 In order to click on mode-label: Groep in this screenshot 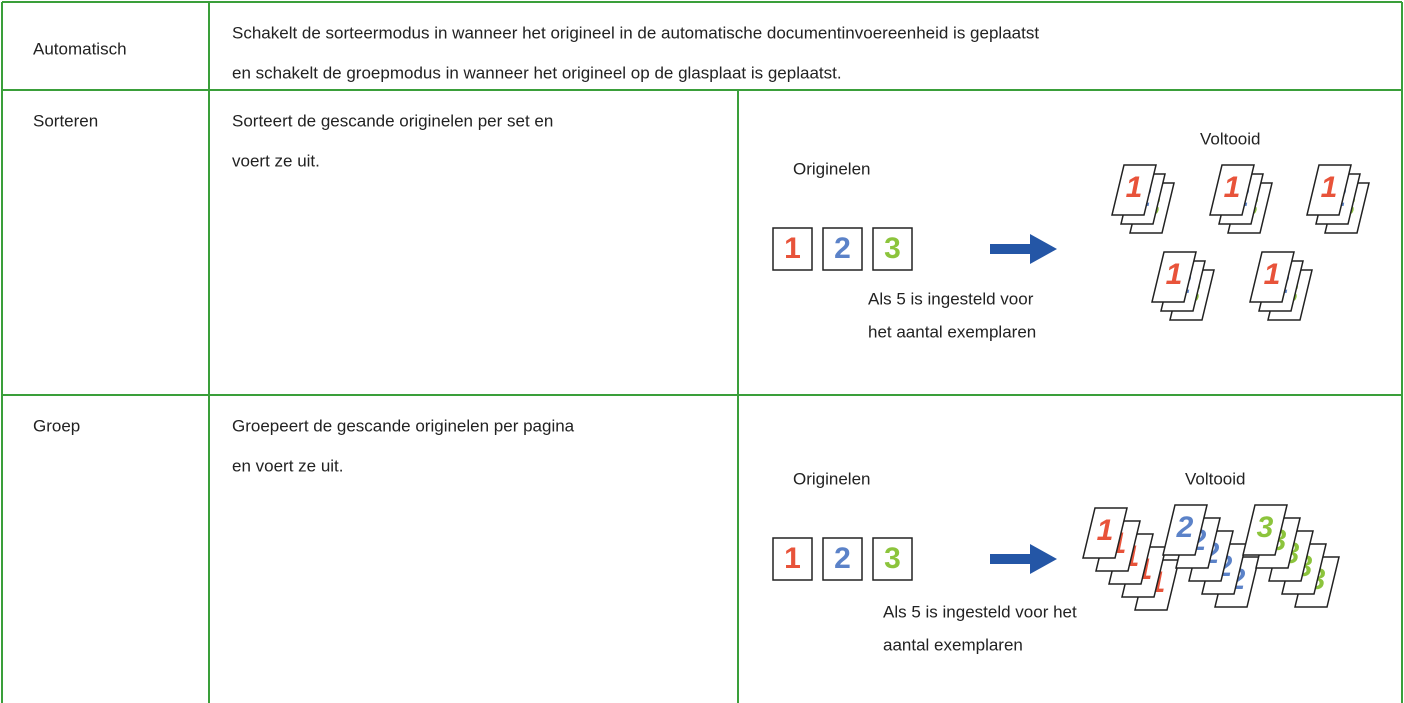, I will do `click(56, 425)`.